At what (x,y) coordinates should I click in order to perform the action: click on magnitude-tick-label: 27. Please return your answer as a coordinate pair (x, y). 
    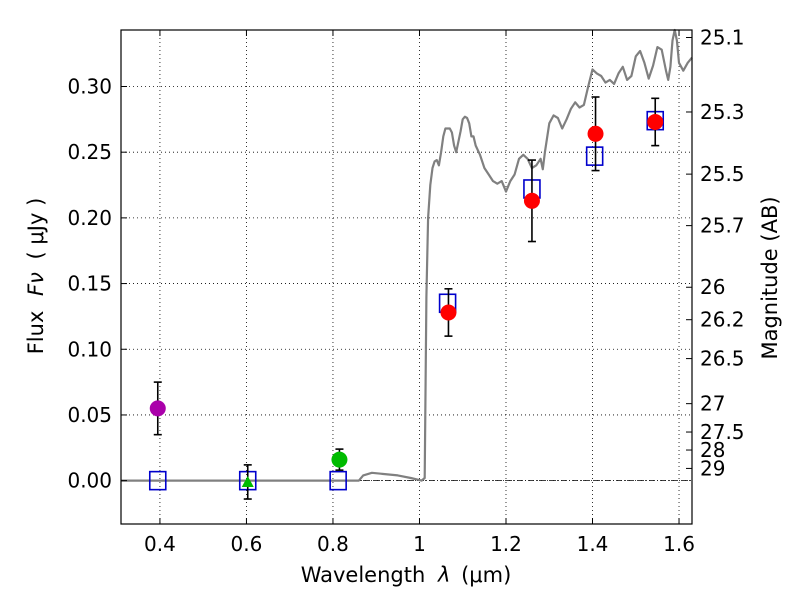
    Looking at the image, I should click on (712, 404).